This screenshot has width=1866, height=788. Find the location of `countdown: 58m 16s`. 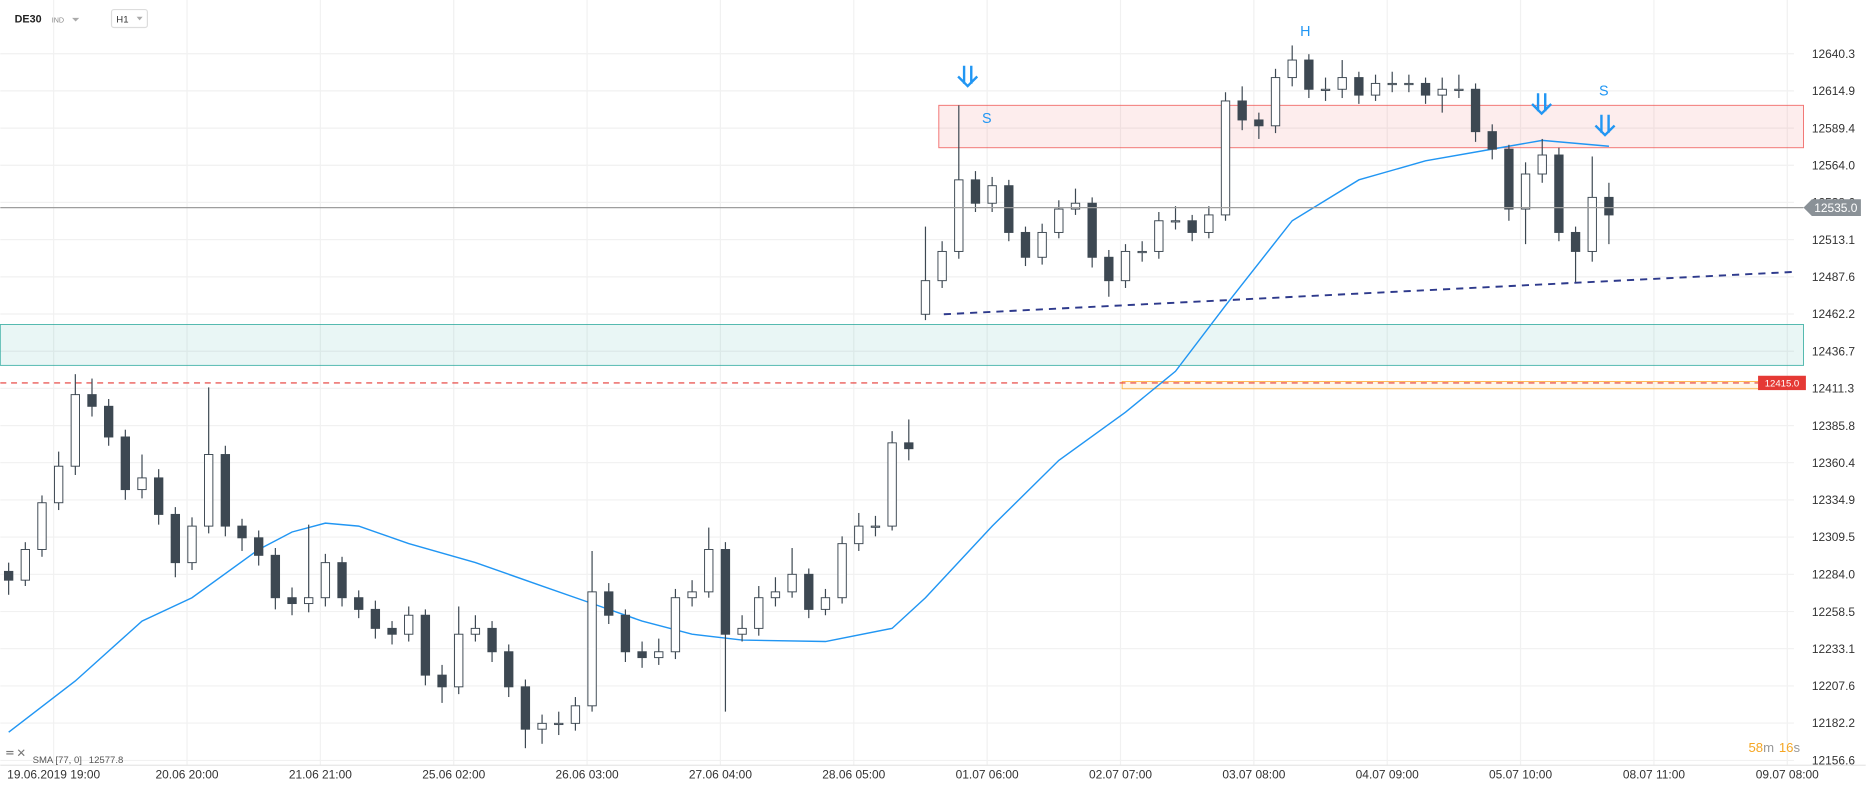

countdown: 58m 16s is located at coordinates (1775, 747).